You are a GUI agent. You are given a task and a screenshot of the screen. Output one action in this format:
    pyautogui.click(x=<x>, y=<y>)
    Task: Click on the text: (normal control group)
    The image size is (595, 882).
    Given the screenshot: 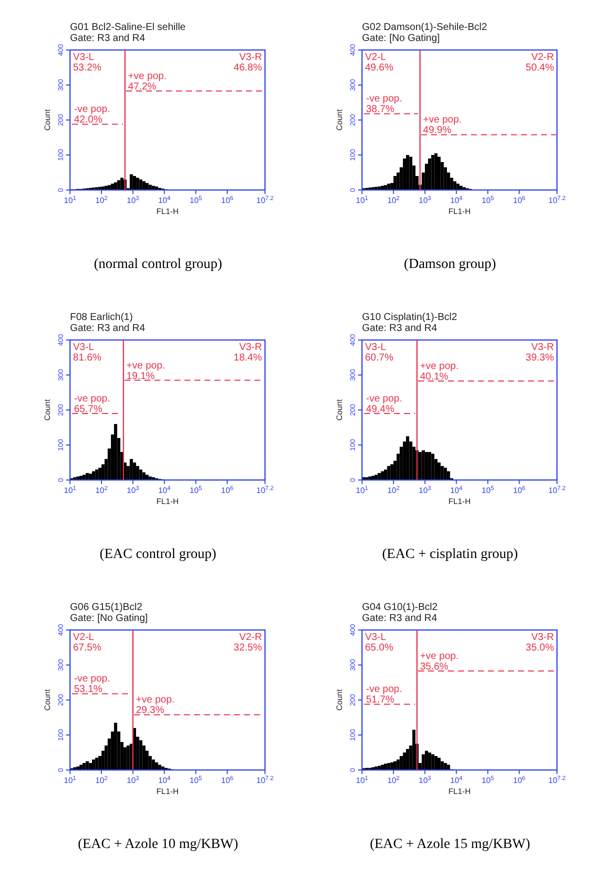 What is the action you would take?
    pyautogui.click(x=158, y=264)
    